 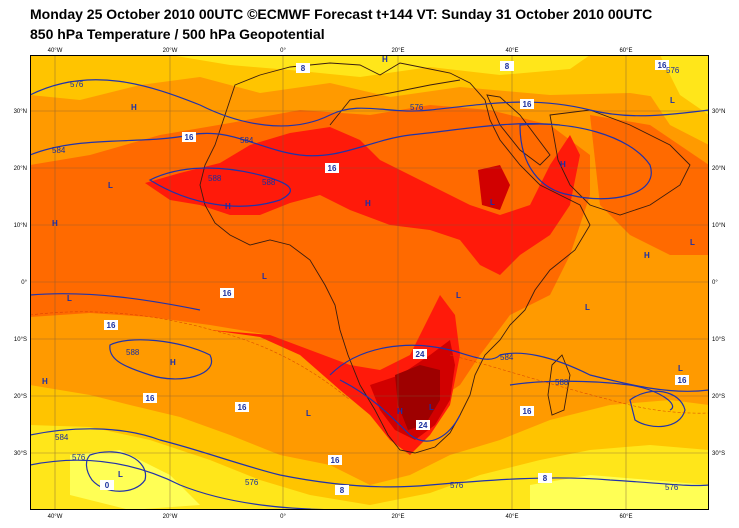 What do you see at coordinates (170, 51) in the screenshot?
I see `svg-text: 20°W` at bounding box center [170, 51].